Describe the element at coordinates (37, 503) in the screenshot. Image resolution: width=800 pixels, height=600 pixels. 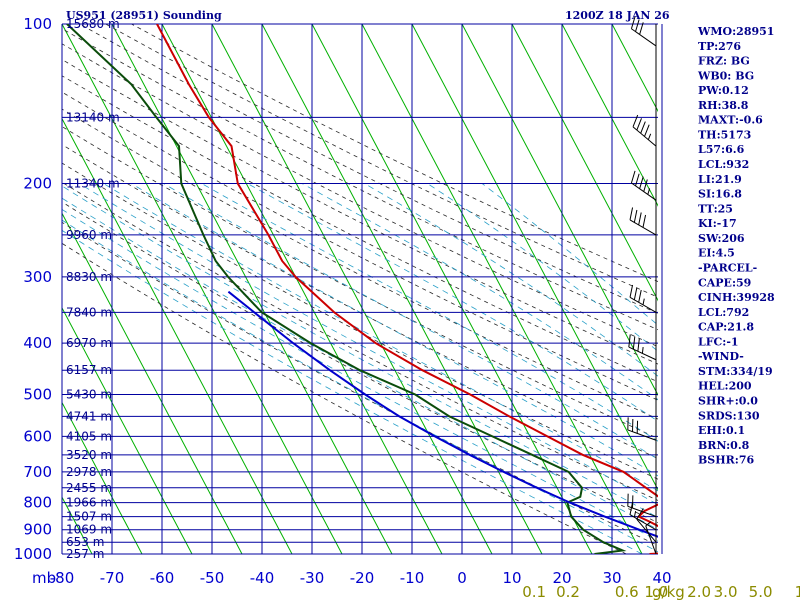
I see `pressure-tick-label: 800` at that location.